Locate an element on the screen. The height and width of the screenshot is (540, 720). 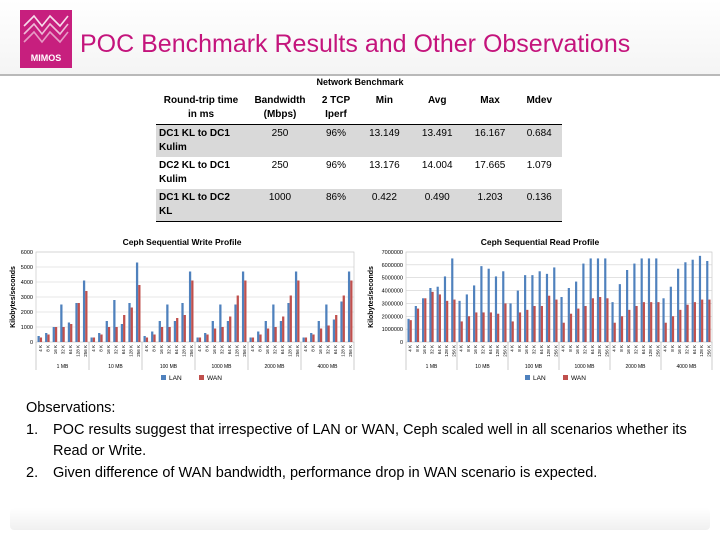
table-cell: DC2 KL to DC1 Kulim is located at coordinates (194, 172).